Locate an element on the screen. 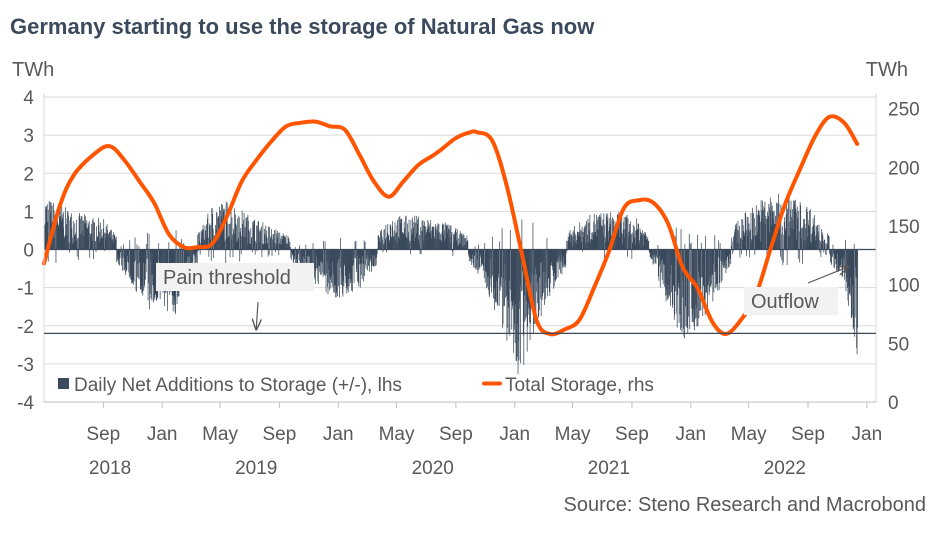 This screenshot has height=537, width=940. pain-threshold-label: Pain threshold is located at coordinates (227, 278).